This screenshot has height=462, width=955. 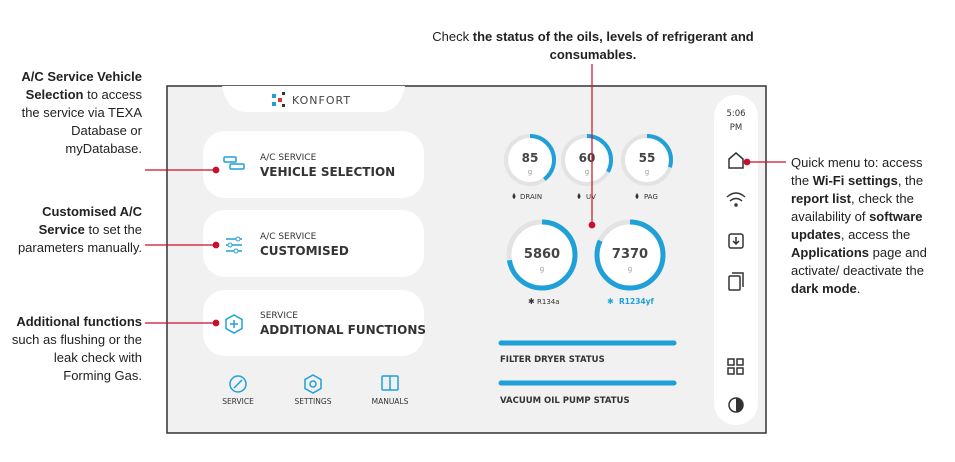 What do you see at coordinates (824, 288) in the screenshot?
I see `note-bold: dark mode` at bounding box center [824, 288].